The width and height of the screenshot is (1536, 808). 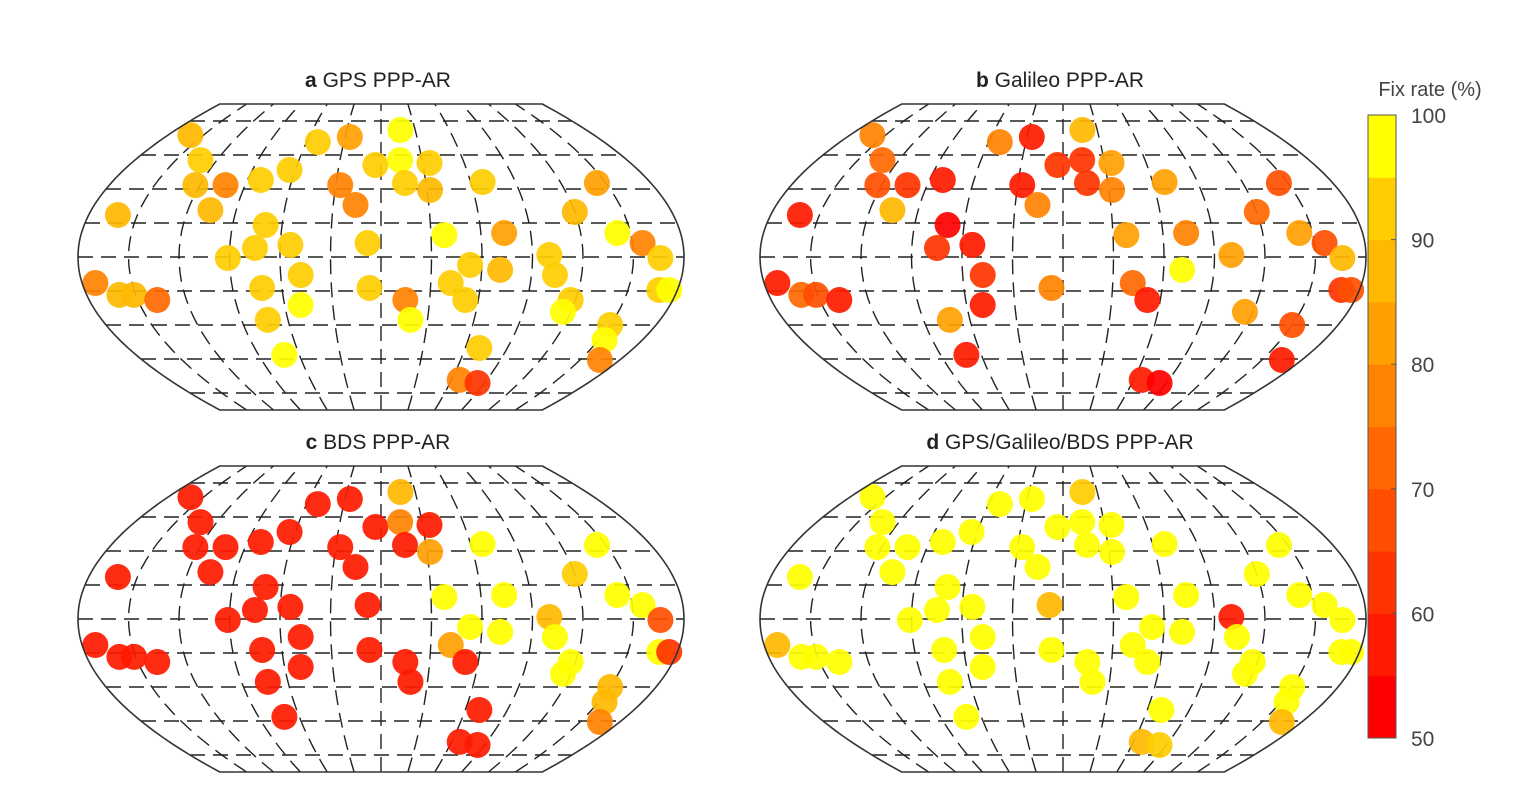 I want to click on colorbar-bands, so click(x=1382, y=427).